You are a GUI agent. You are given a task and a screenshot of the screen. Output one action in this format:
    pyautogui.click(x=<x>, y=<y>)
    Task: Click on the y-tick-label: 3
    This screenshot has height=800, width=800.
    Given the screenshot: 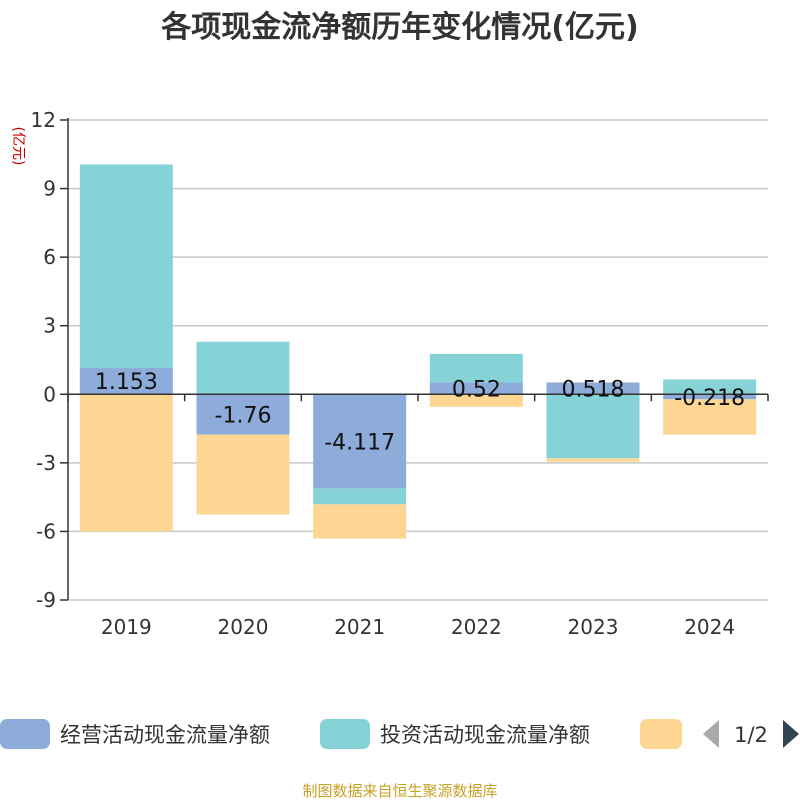 What is the action you would take?
    pyautogui.click(x=49, y=326)
    